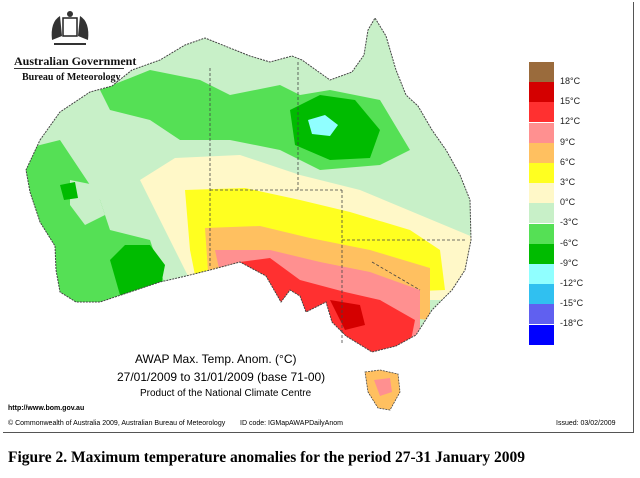 The height and width of the screenshot is (478, 640). I want to click on map-dates: 27/01/2009 to 31/01/2009 (base 71-00), so click(221, 377).